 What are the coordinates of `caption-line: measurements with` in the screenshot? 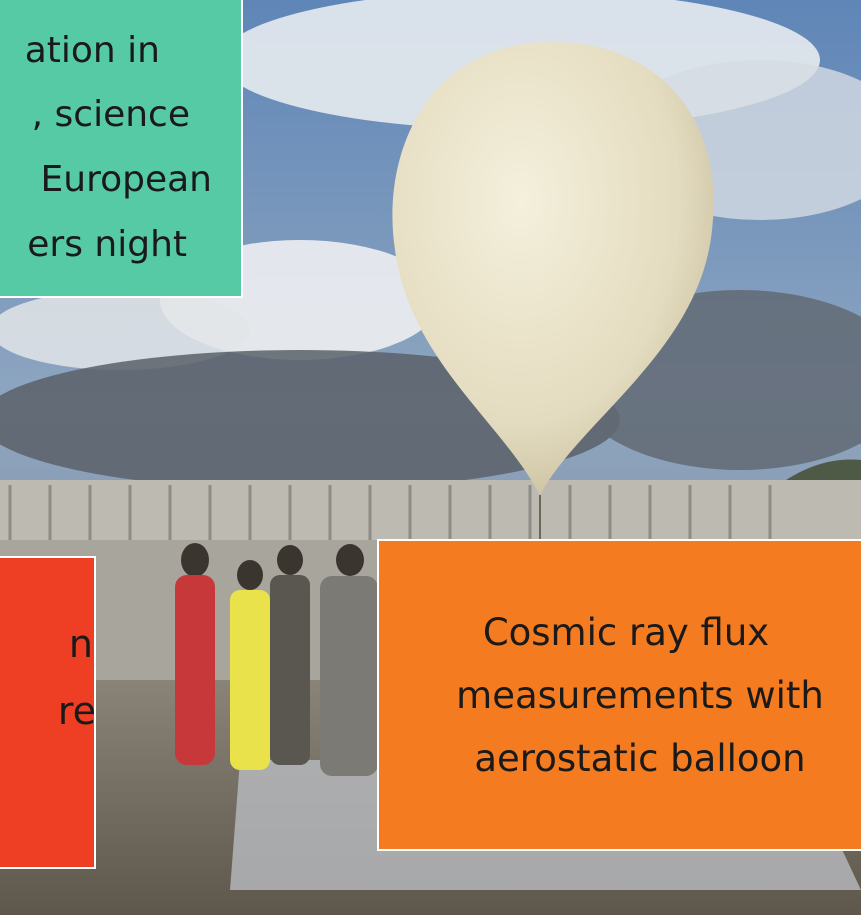 It's located at (640, 695).